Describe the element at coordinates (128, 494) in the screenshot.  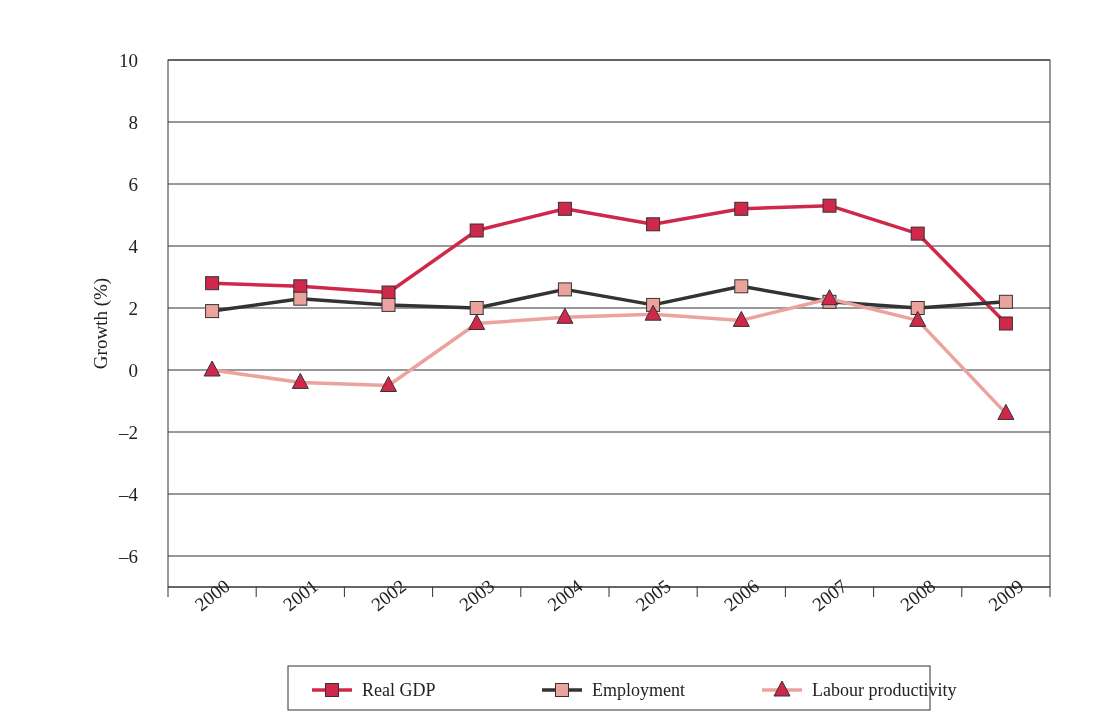
I see `y-tick-label: –4` at that location.